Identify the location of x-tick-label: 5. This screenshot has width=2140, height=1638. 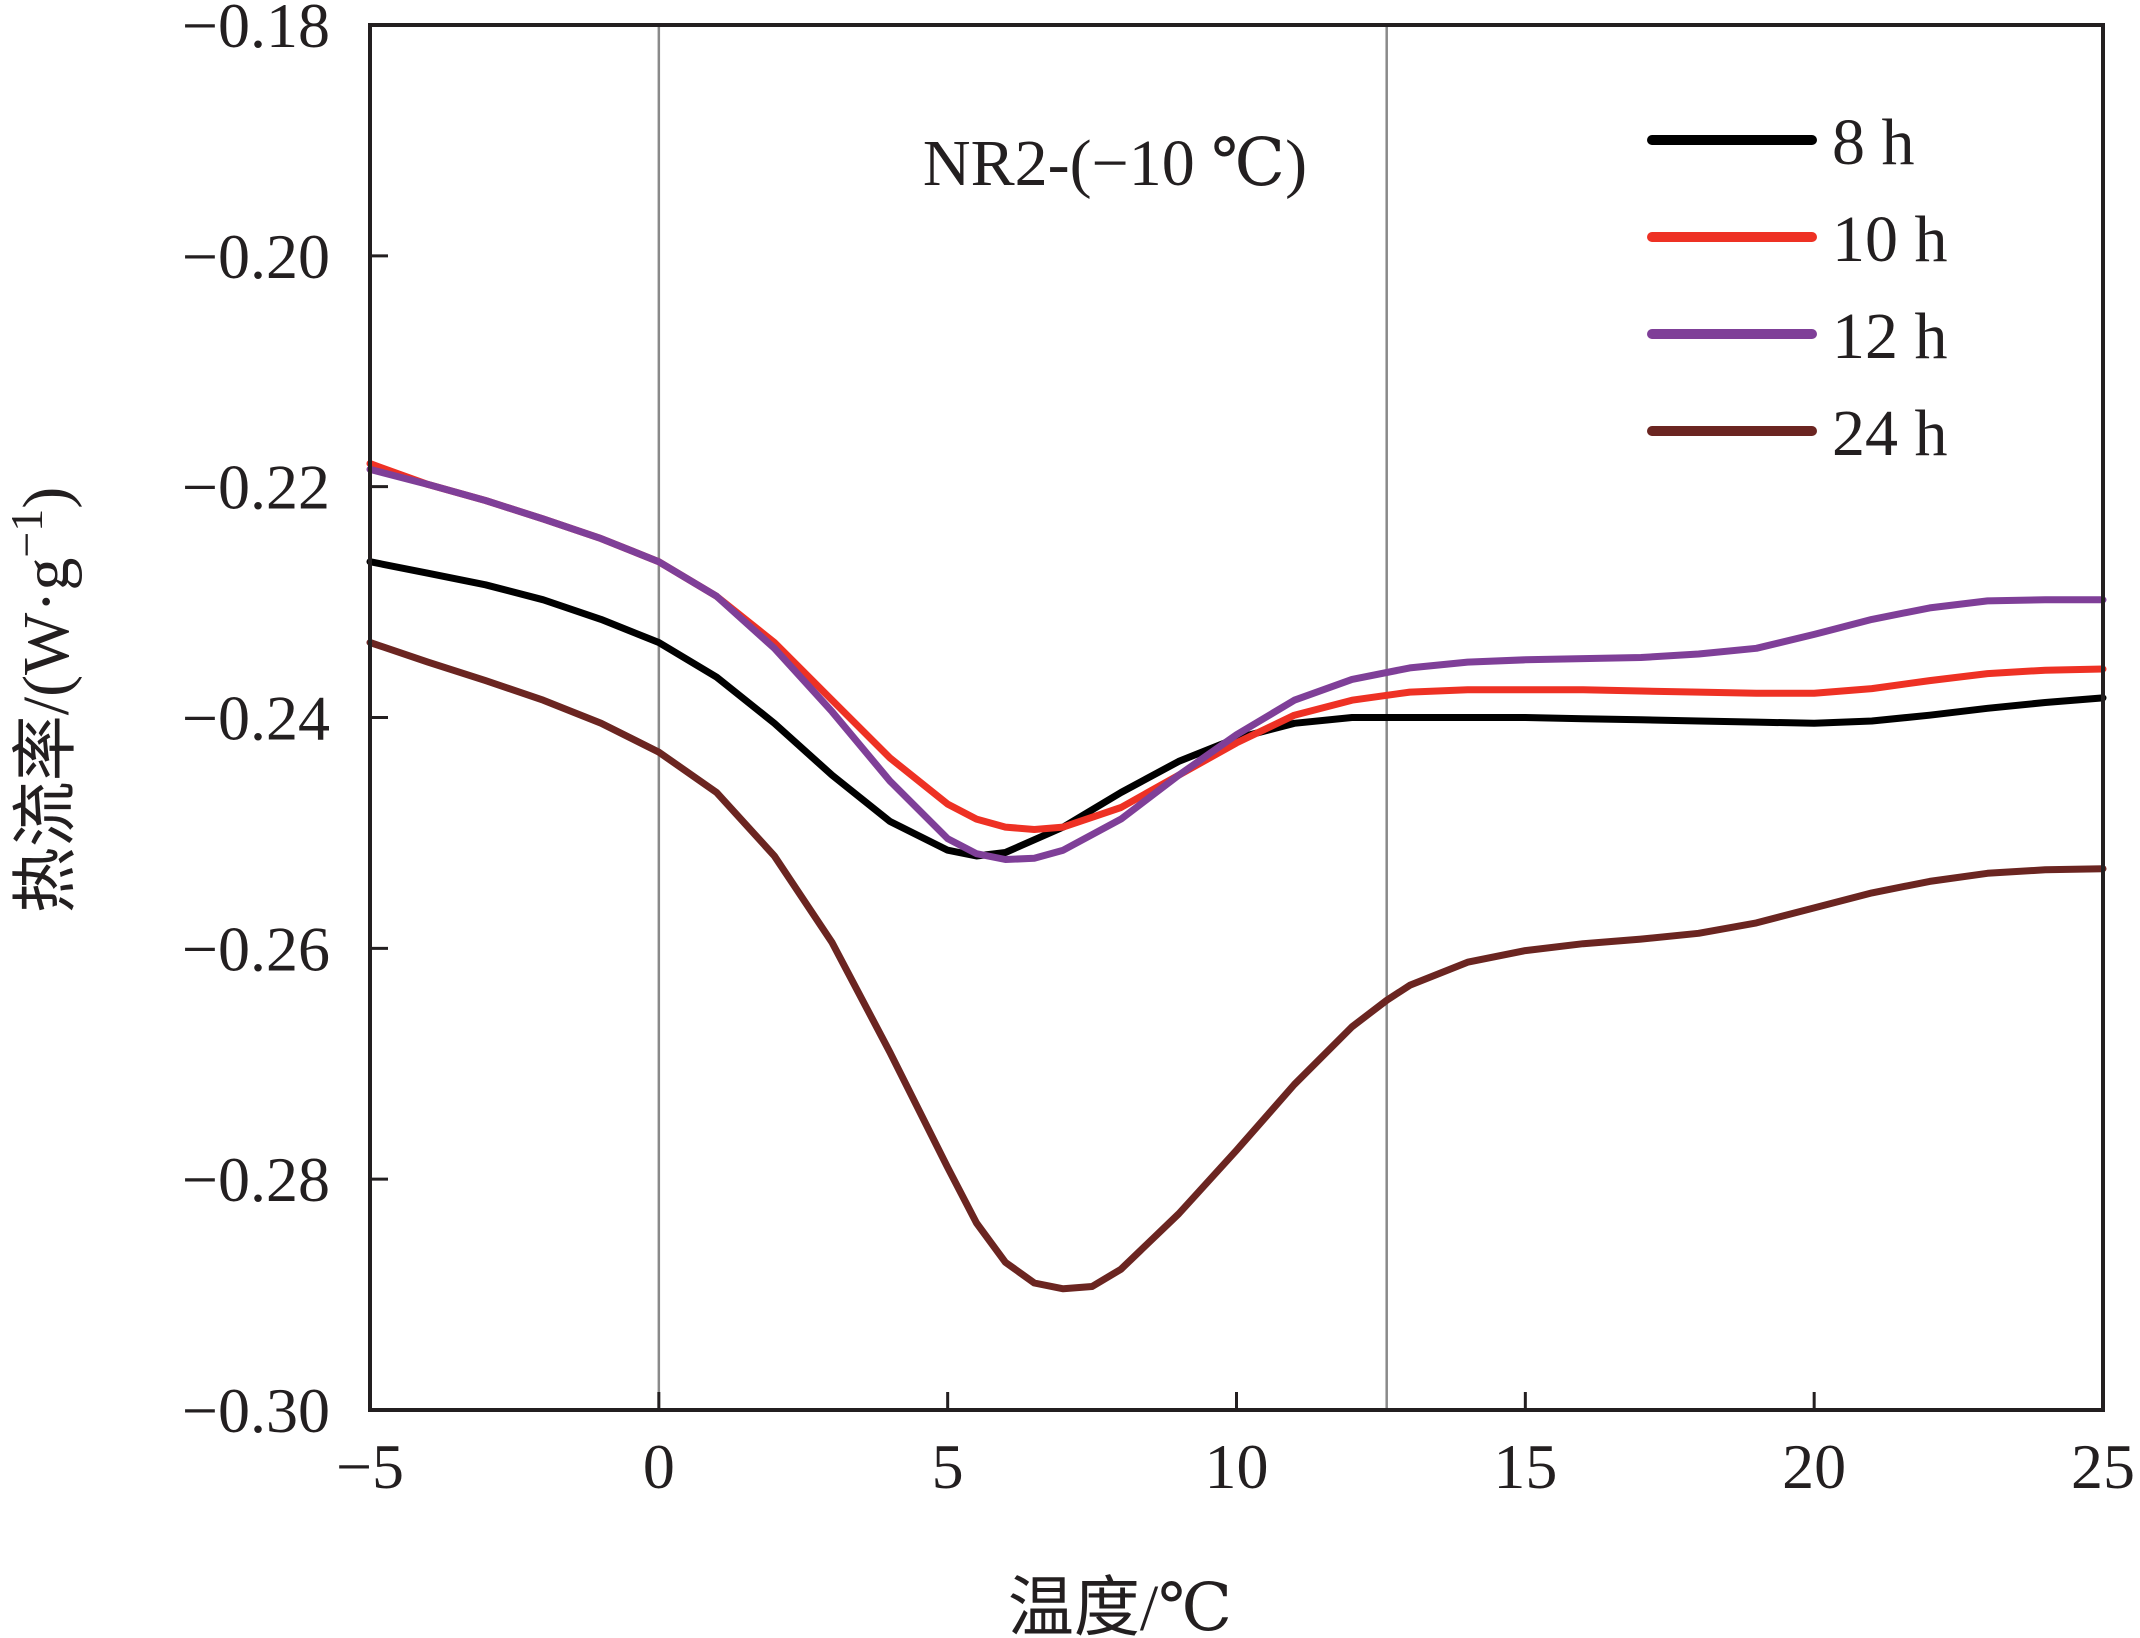
(948, 1466).